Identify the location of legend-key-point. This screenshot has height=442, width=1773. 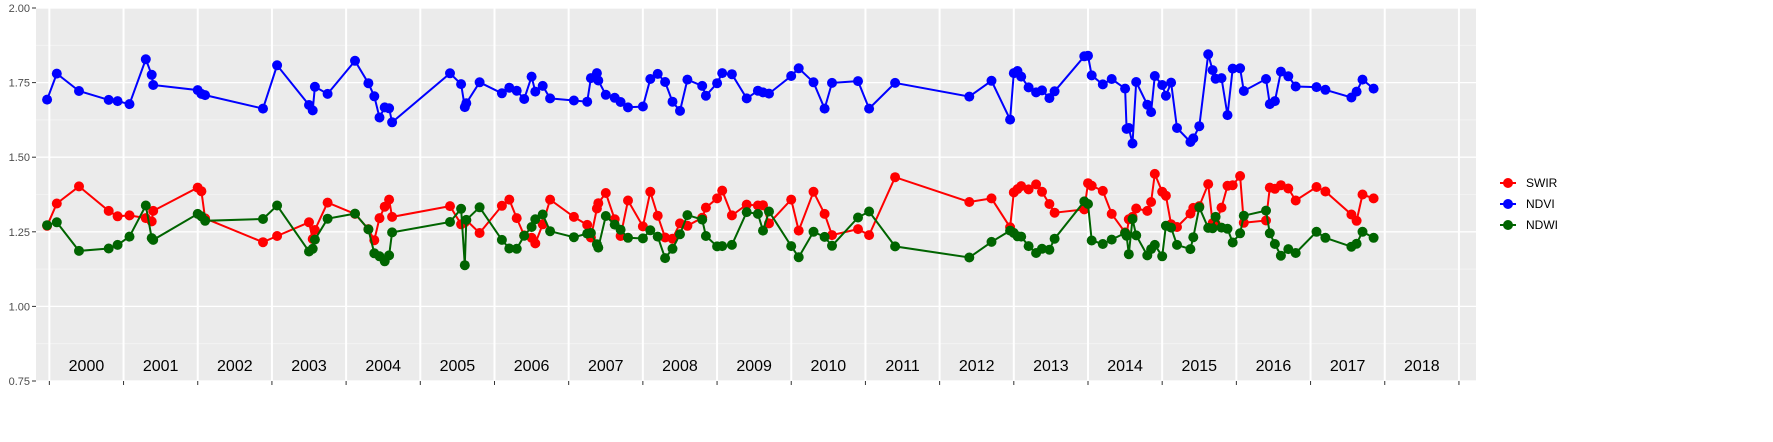
(1508, 204).